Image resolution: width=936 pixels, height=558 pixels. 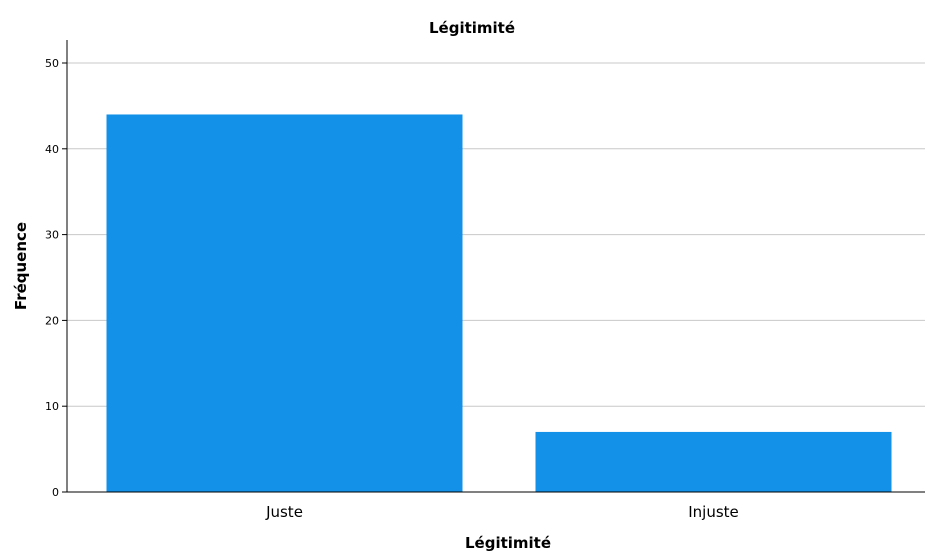 What do you see at coordinates (284, 512) in the screenshot?
I see `x-tick-label: Juste` at bounding box center [284, 512].